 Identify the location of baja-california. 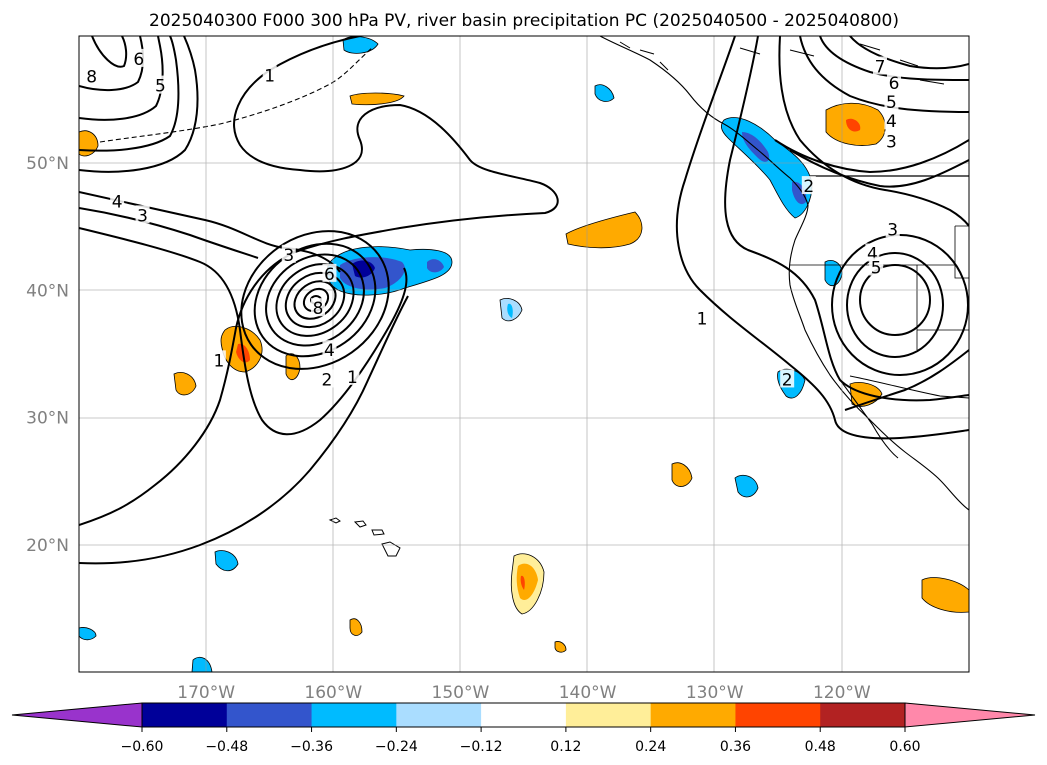
(869, 419).